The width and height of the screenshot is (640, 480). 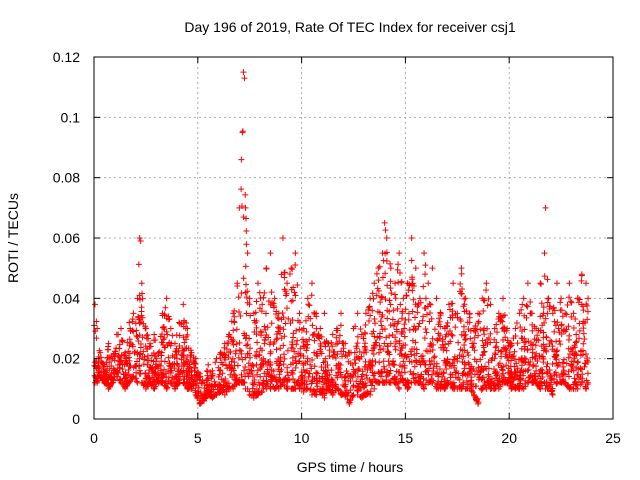 What do you see at coordinates (66, 178) in the screenshot?
I see `y-tick-label: 0.08` at bounding box center [66, 178].